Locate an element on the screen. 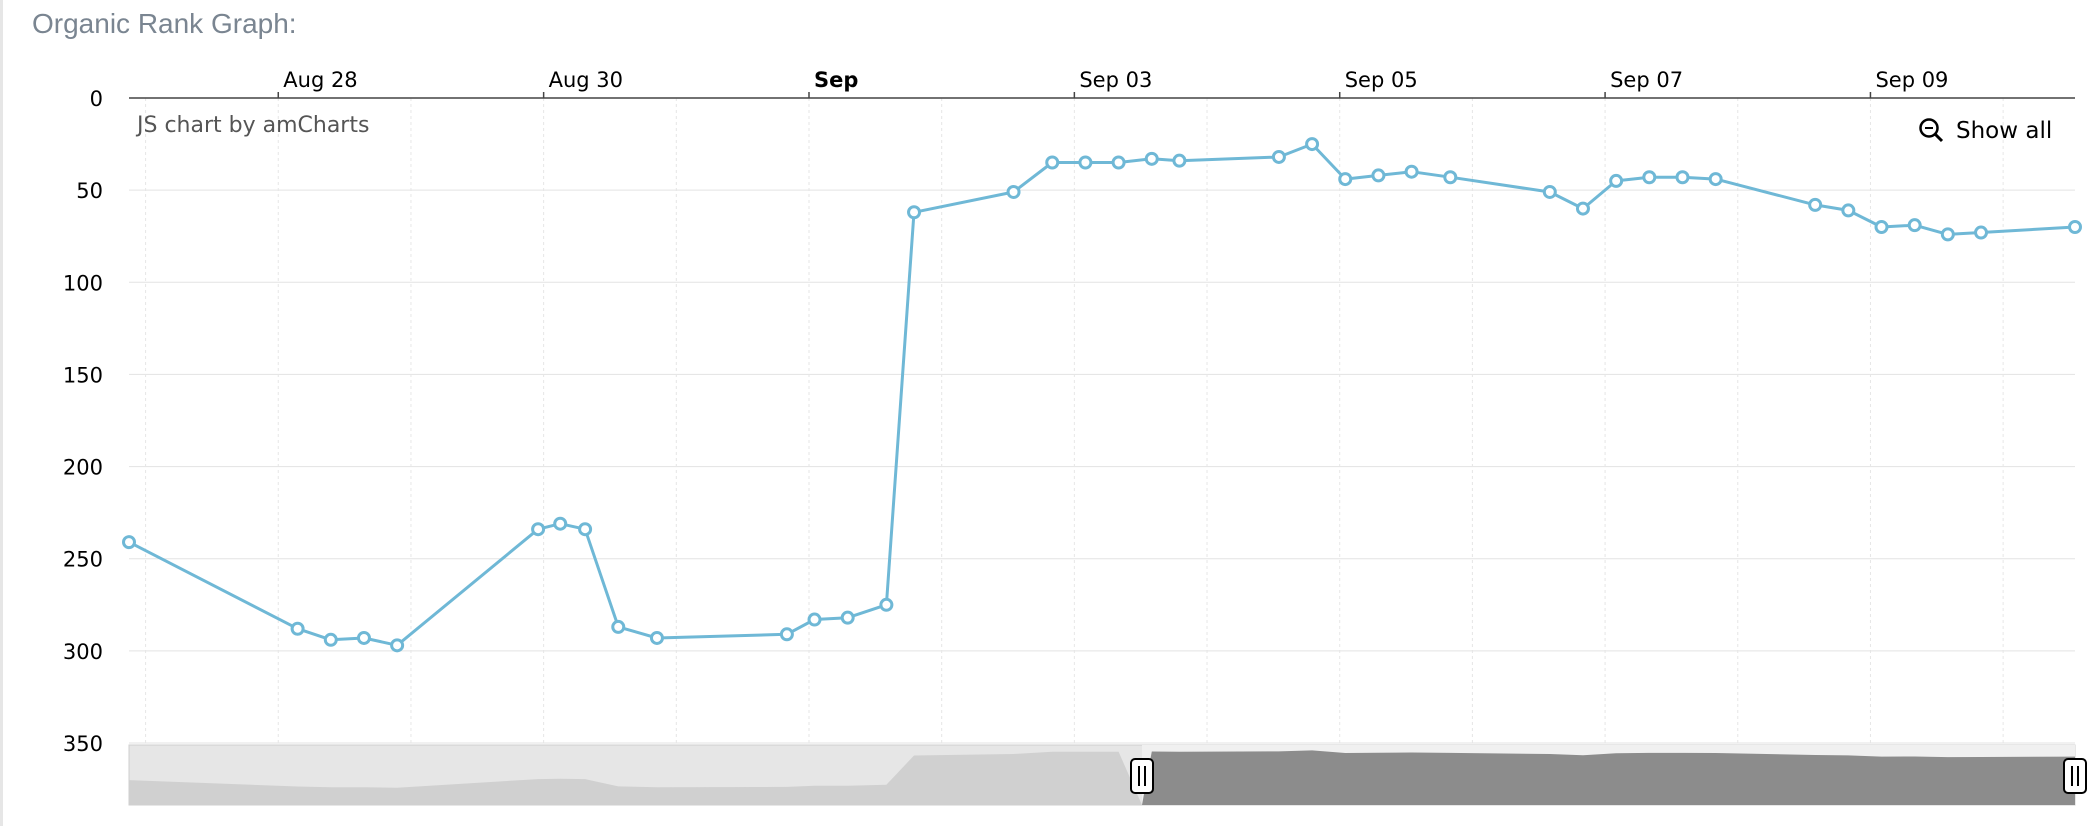 This screenshot has width=2094, height=826. y-tick-label: 150 is located at coordinates (83, 375).